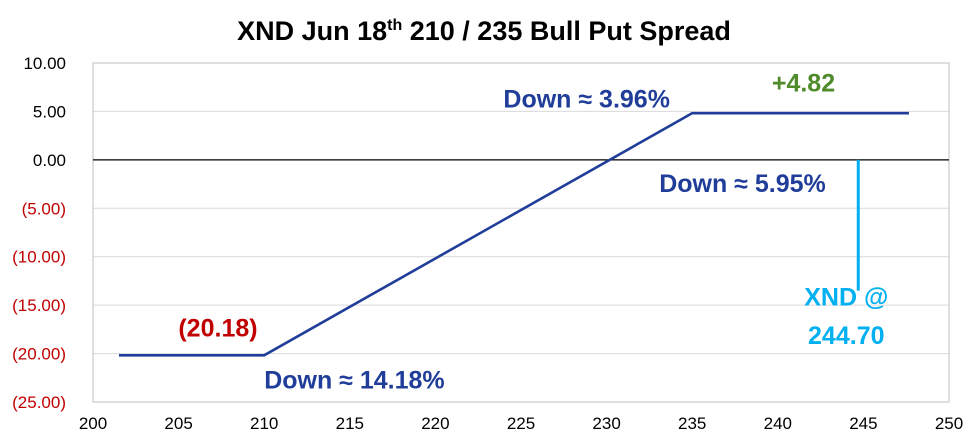 The height and width of the screenshot is (441, 969). What do you see at coordinates (606, 423) in the screenshot?
I see `x-tick-label: 230` at bounding box center [606, 423].